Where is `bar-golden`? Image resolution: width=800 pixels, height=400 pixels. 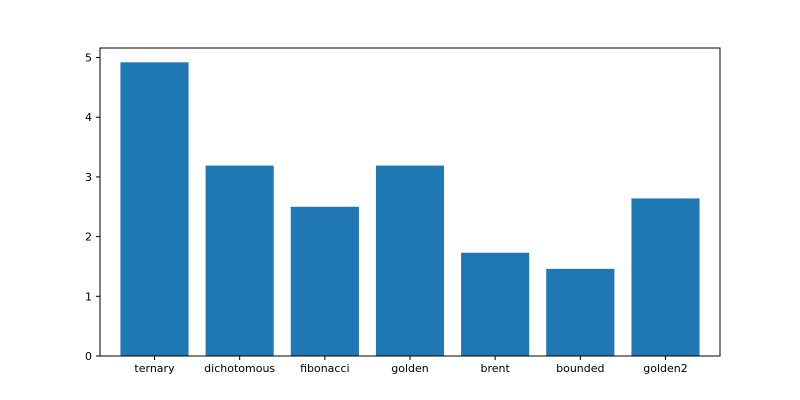
bar-golden is located at coordinates (410, 260).